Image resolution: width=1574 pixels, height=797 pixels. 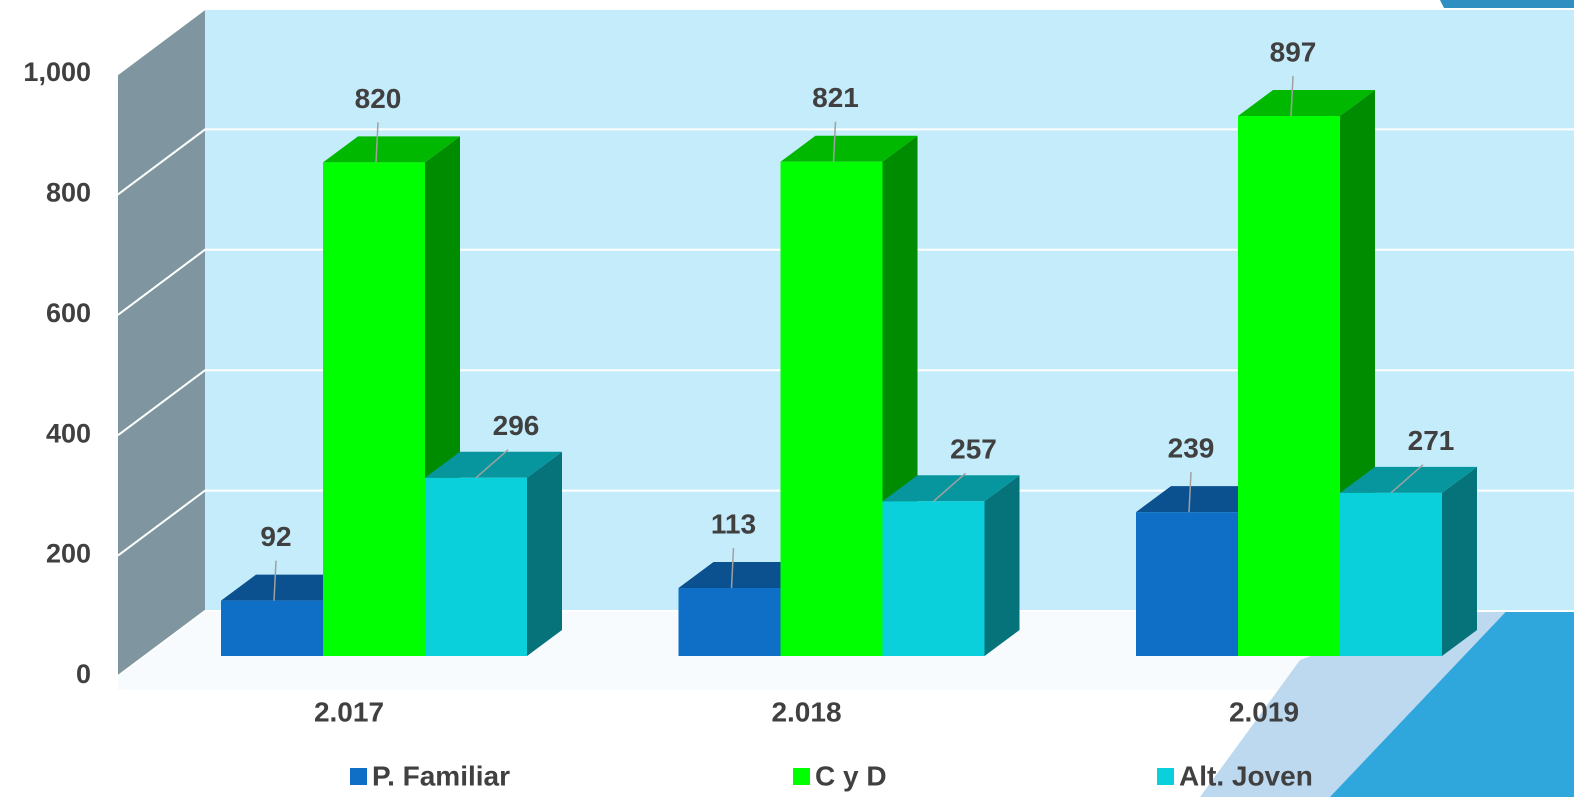 What do you see at coordinates (349, 711) in the screenshot?
I see `x-tick-label: 2.017` at bounding box center [349, 711].